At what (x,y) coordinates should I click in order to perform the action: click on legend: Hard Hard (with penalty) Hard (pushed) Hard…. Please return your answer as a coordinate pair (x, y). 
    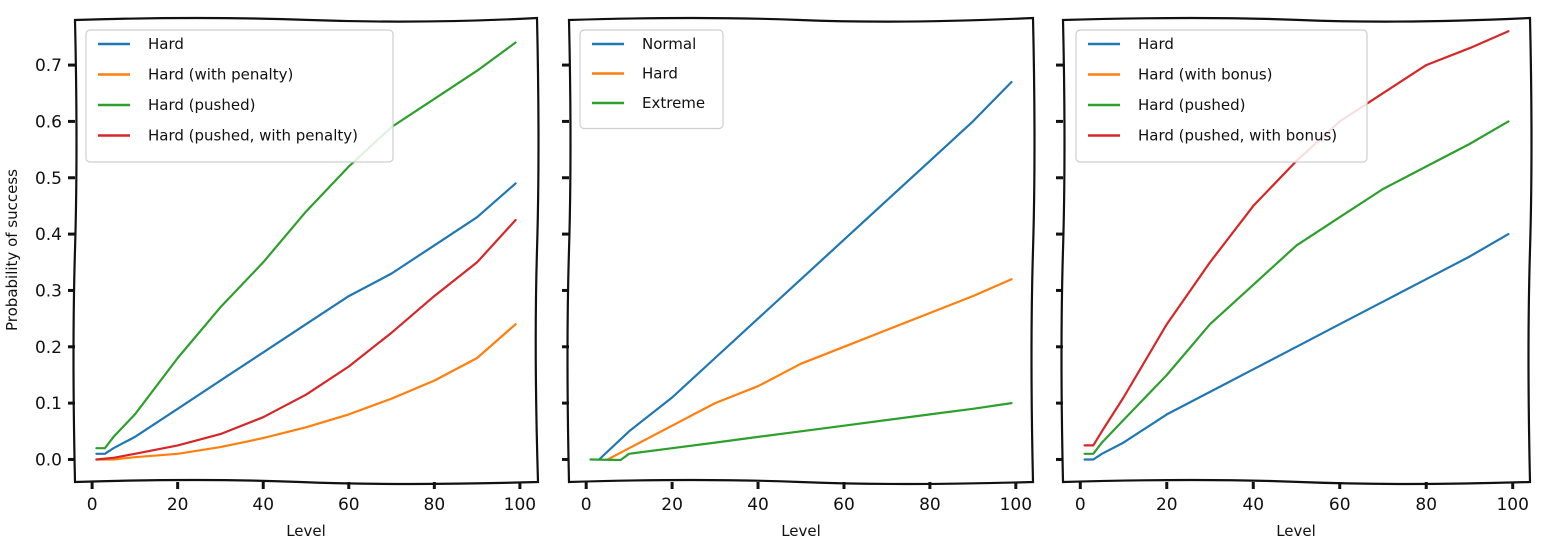
    Looking at the image, I should click on (239, 96).